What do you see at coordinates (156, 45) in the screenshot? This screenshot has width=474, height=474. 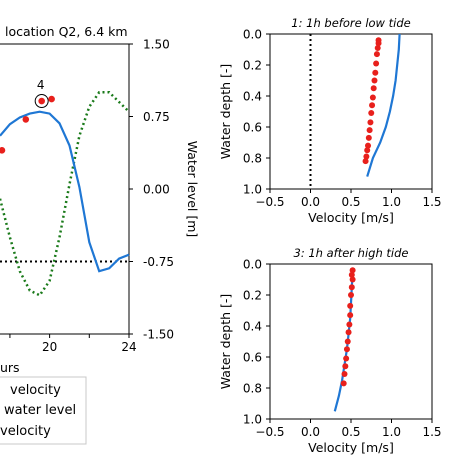 I see `right-y-tick-label: 1.50` at bounding box center [156, 45].